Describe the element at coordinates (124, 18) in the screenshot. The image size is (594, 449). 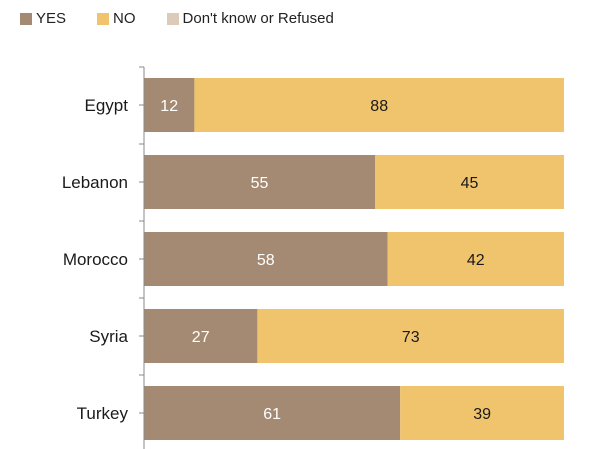
I see `legend-label-no: NO` at that location.